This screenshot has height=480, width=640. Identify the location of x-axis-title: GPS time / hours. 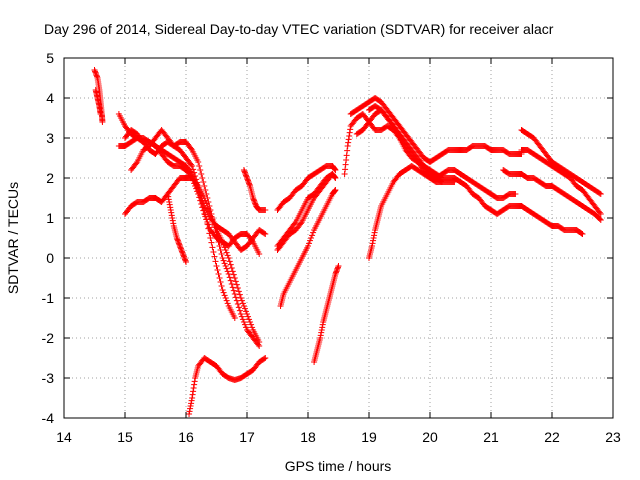
(338, 466).